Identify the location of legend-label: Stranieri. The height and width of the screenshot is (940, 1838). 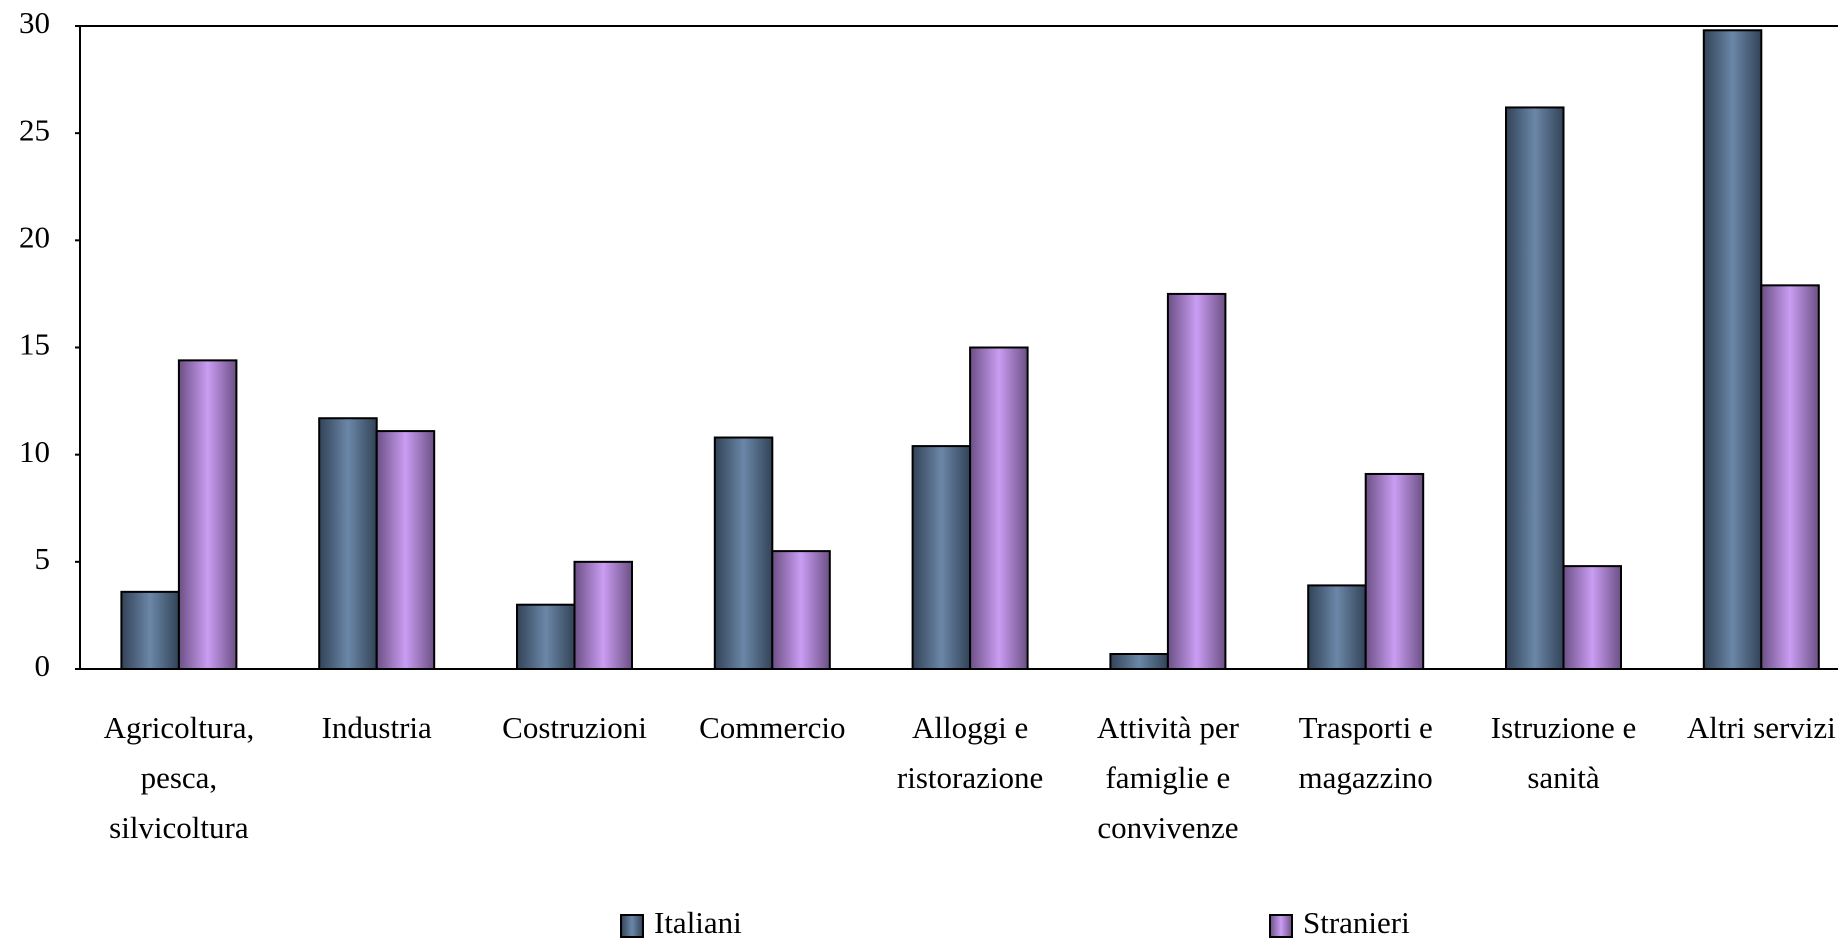
(1356, 922).